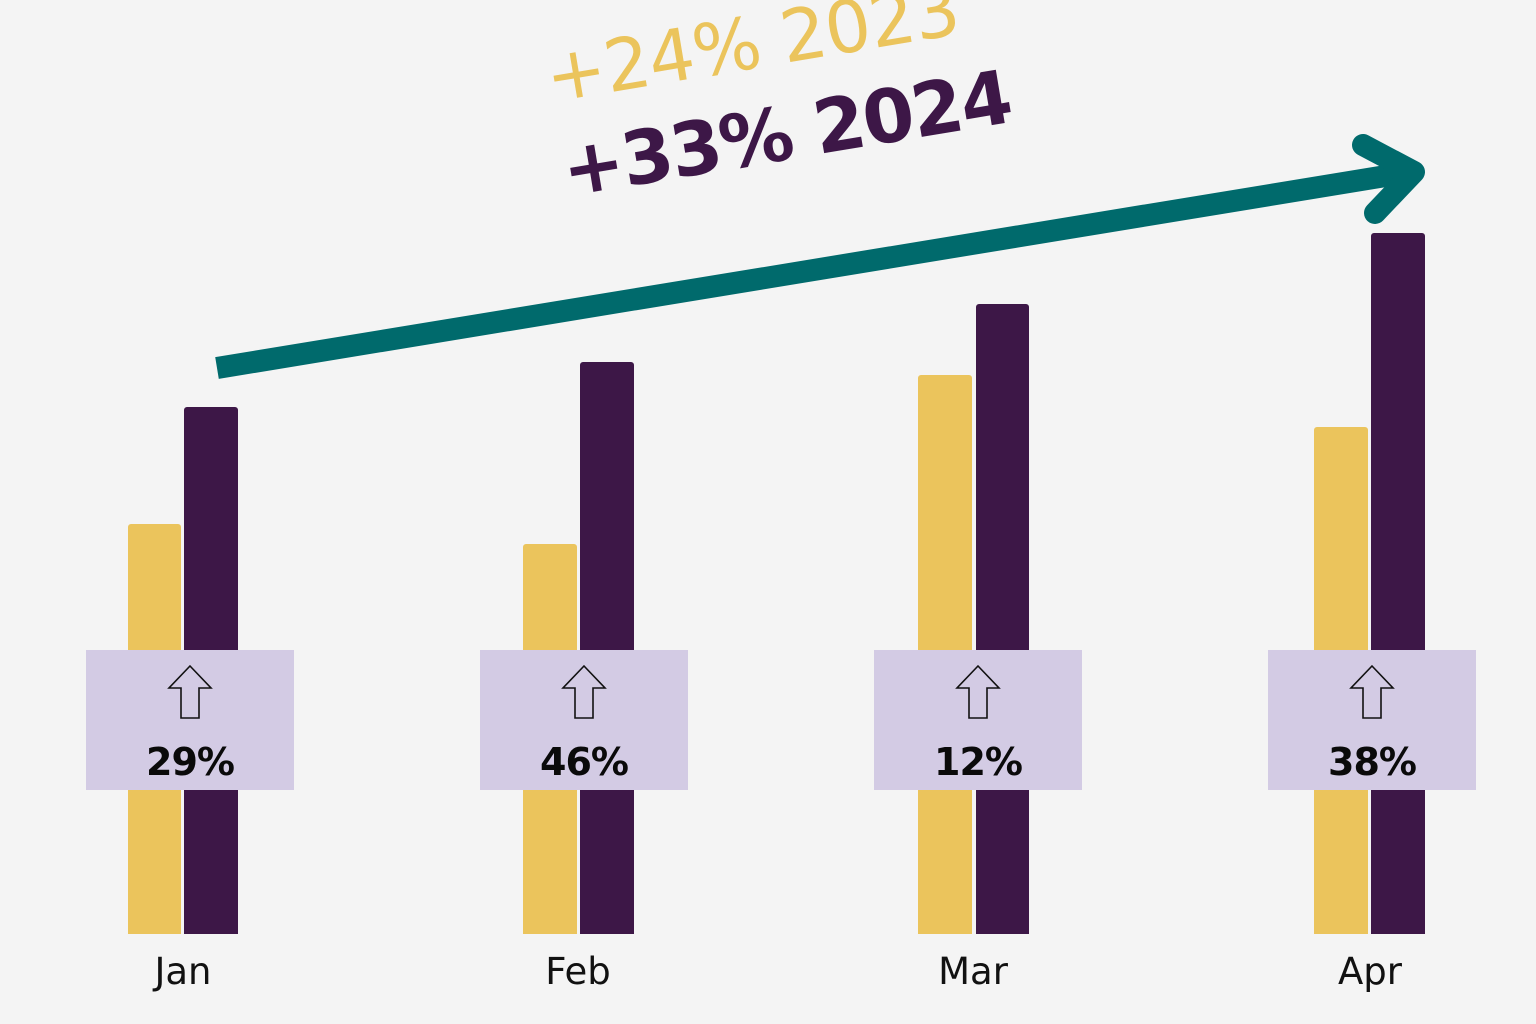 The image size is (1536, 1024). I want to click on growth-percent-apr: 38%, so click(1372, 762).